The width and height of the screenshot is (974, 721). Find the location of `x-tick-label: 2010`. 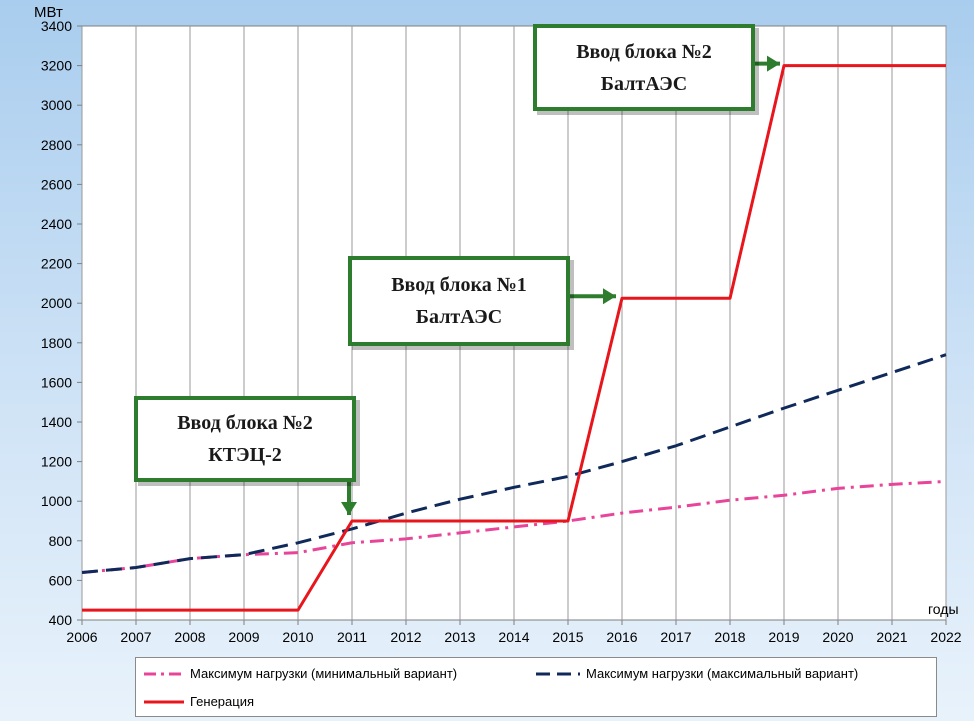

x-tick-label: 2010 is located at coordinates (297, 637).